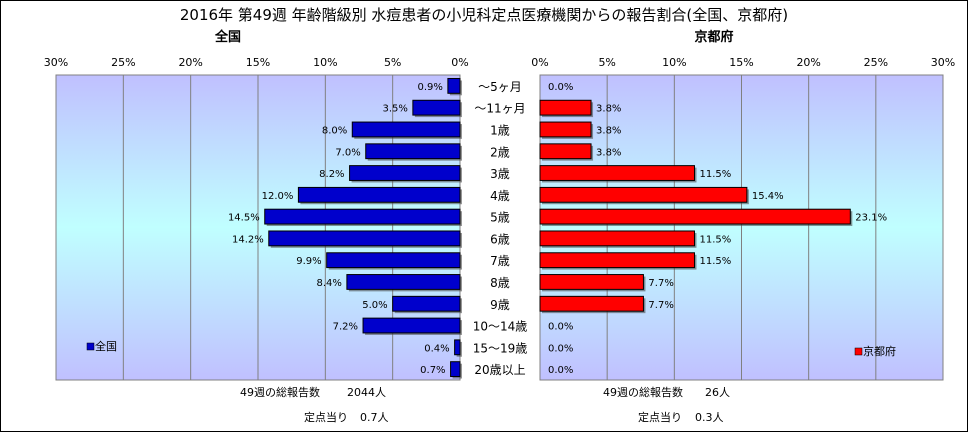 This screenshot has height=432, width=968. What do you see at coordinates (436, 348) in the screenshot?
I see `left-data-label: 0.4%` at bounding box center [436, 348].